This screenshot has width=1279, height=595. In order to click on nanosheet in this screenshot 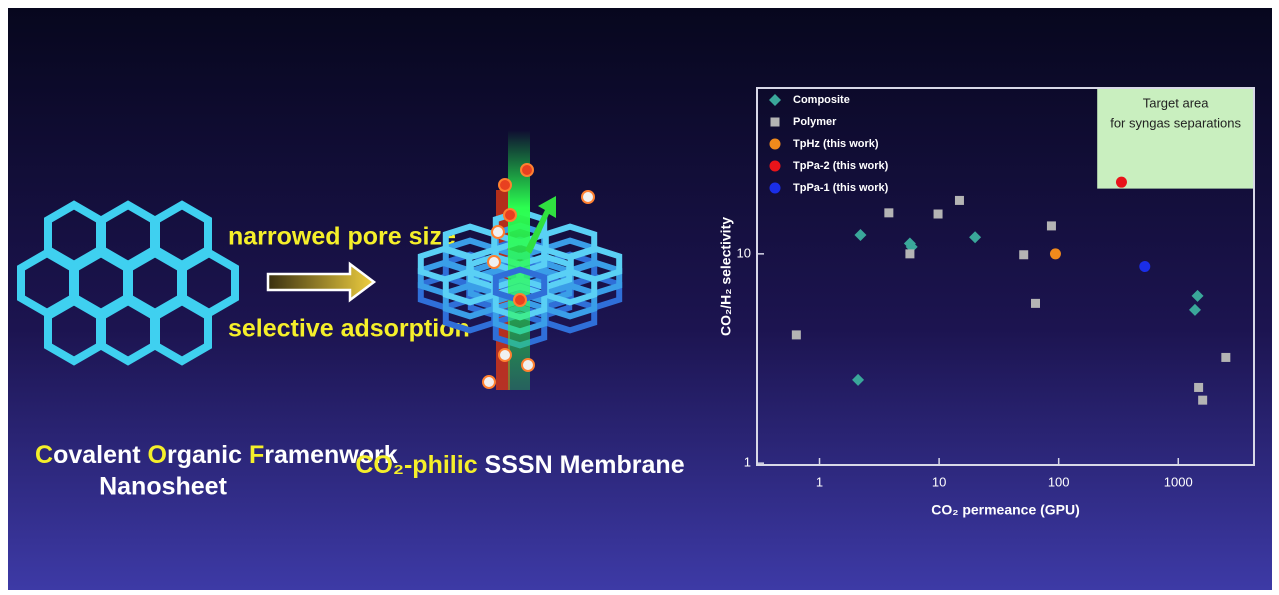, I will do `click(128, 283)`.